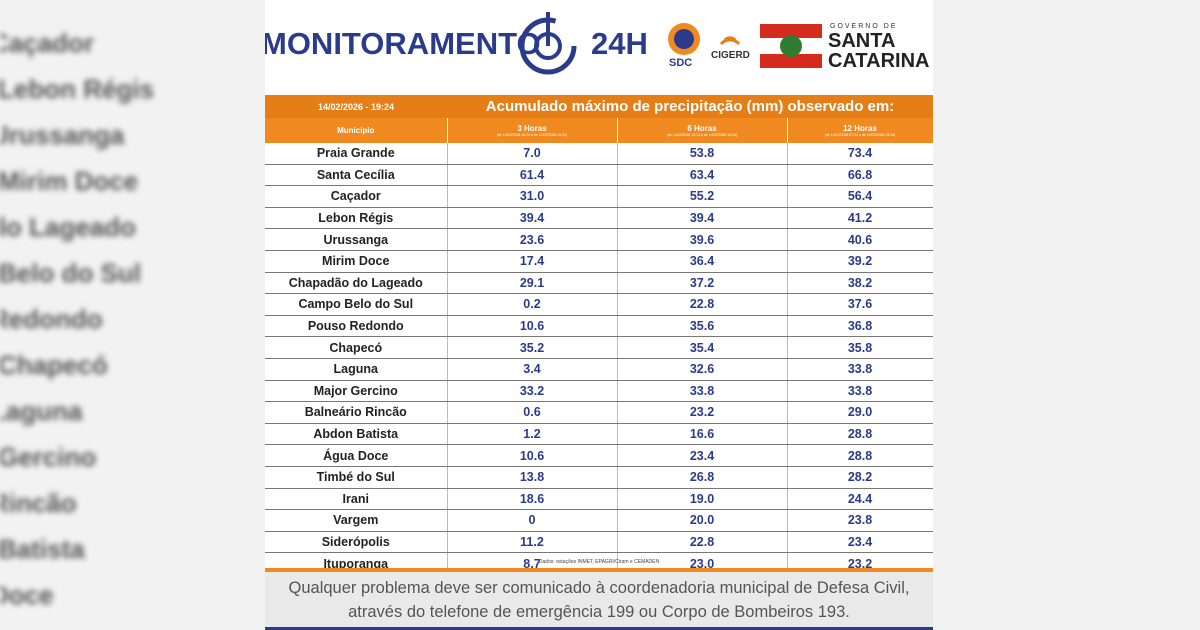 This screenshot has height=630, width=1200. What do you see at coordinates (532, 154) in the screenshot?
I see `value-cell: 7.0` at bounding box center [532, 154].